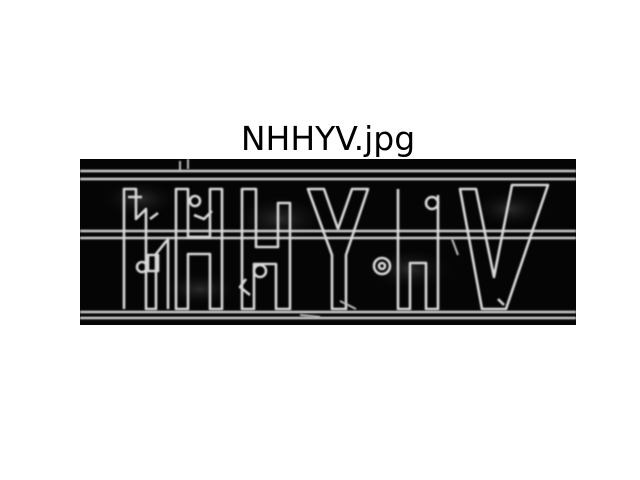 The image size is (640, 480). What do you see at coordinates (328, 138) in the screenshot?
I see `image-title: NHHYV.jpg` at bounding box center [328, 138].